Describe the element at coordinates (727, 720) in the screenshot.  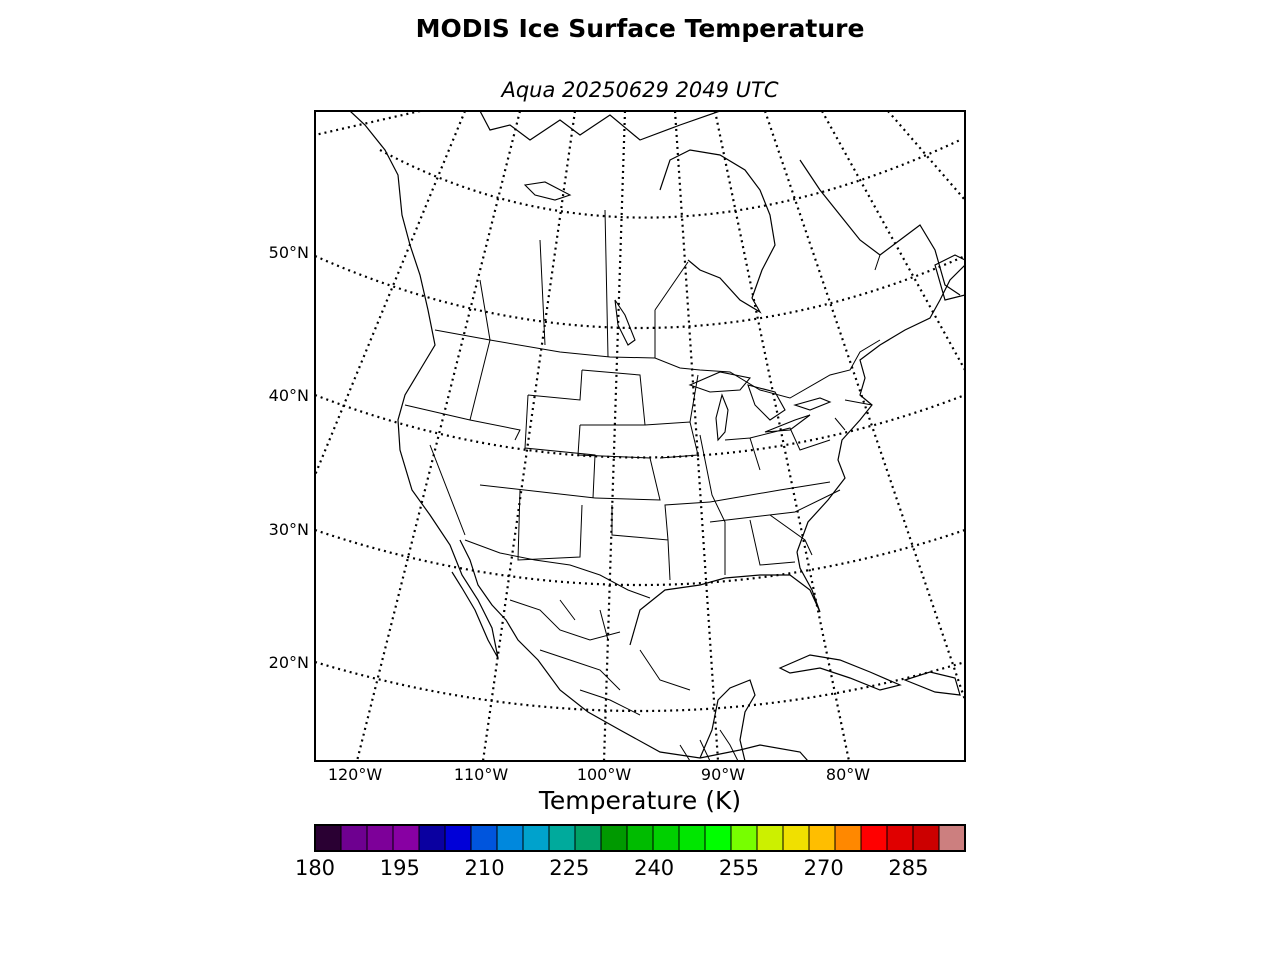
I see `coastline-yucatan` at that location.